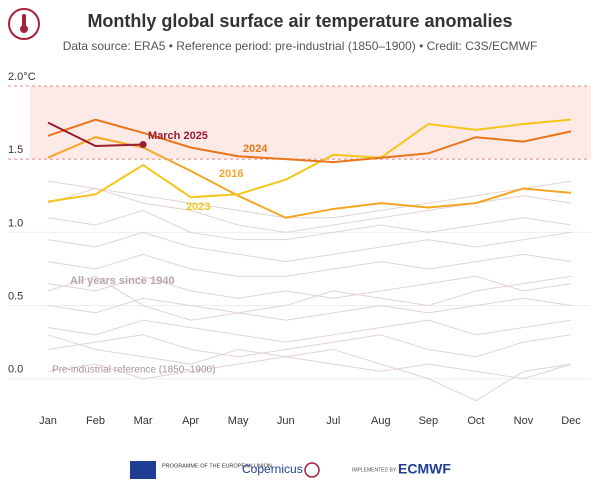 The width and height of the screenshot is (598, 491). I want to click on x-tick-label: Jan, so click(48, 421).